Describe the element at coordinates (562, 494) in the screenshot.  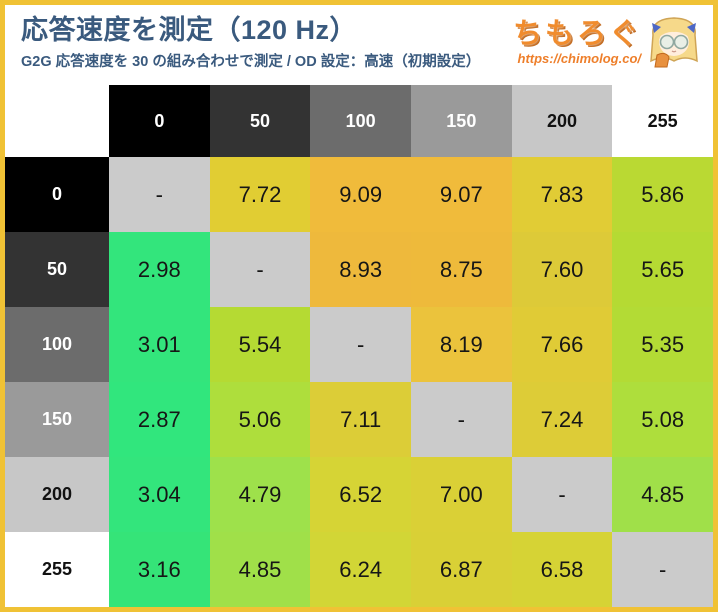
I see `heatmap-cell-r200-c200: -` at that location.